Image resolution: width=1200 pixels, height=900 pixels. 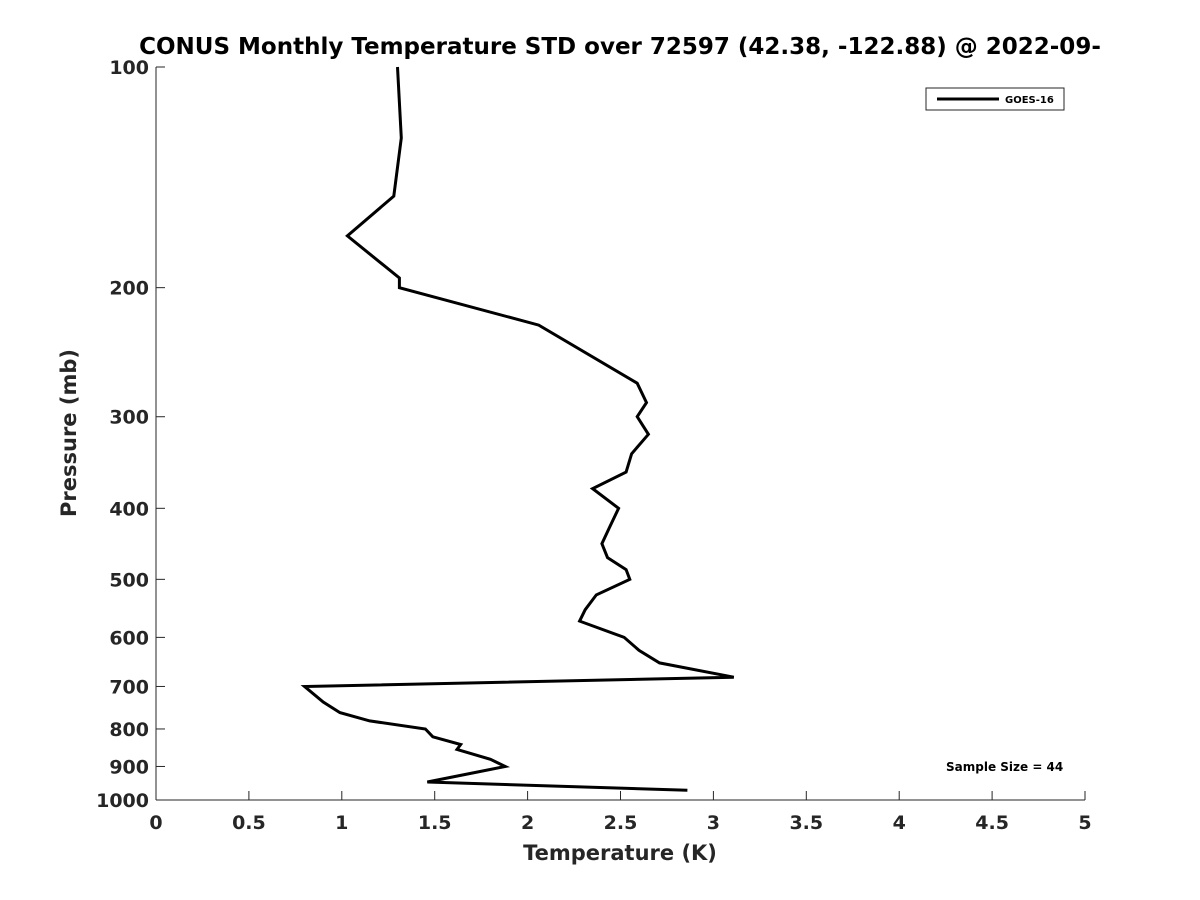 What do you see at coordinates (129, 638) in the screenshot?
I see `y-tick-label: 600` at bounding box center [129, 638].